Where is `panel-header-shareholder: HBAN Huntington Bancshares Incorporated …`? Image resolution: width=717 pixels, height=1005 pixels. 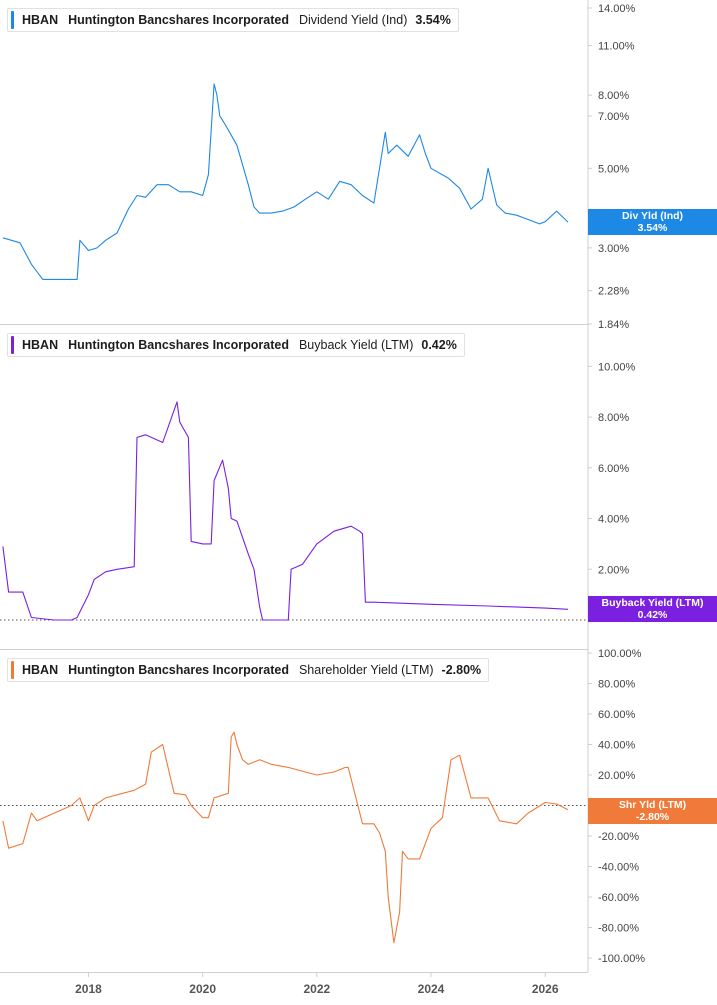
panel-header-shareholder: HBAN Huntington Bancshares Incorporated … is located at coordinates (248, 670).